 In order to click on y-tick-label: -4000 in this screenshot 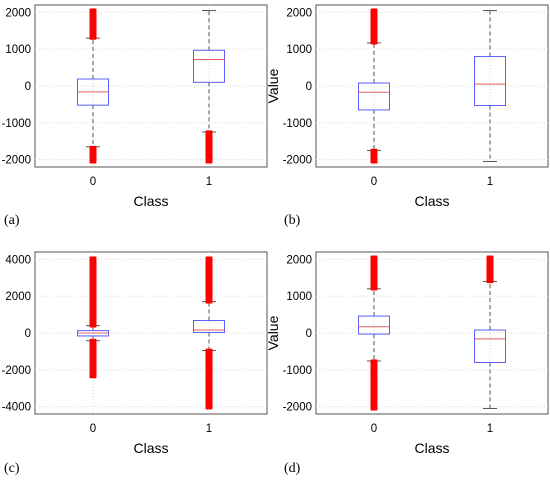, I will do `click(16, 408)`.